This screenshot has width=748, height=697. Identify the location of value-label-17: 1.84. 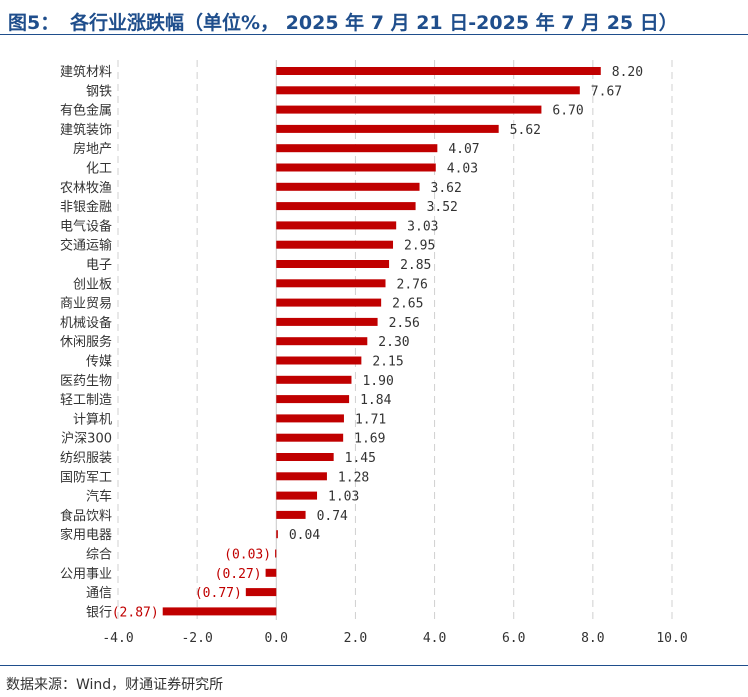
(375, 400).